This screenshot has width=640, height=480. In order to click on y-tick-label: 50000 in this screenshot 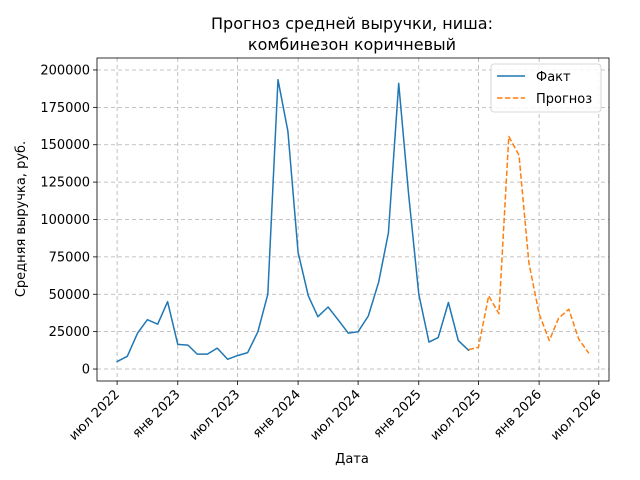, I will do `click(69, 295)`.